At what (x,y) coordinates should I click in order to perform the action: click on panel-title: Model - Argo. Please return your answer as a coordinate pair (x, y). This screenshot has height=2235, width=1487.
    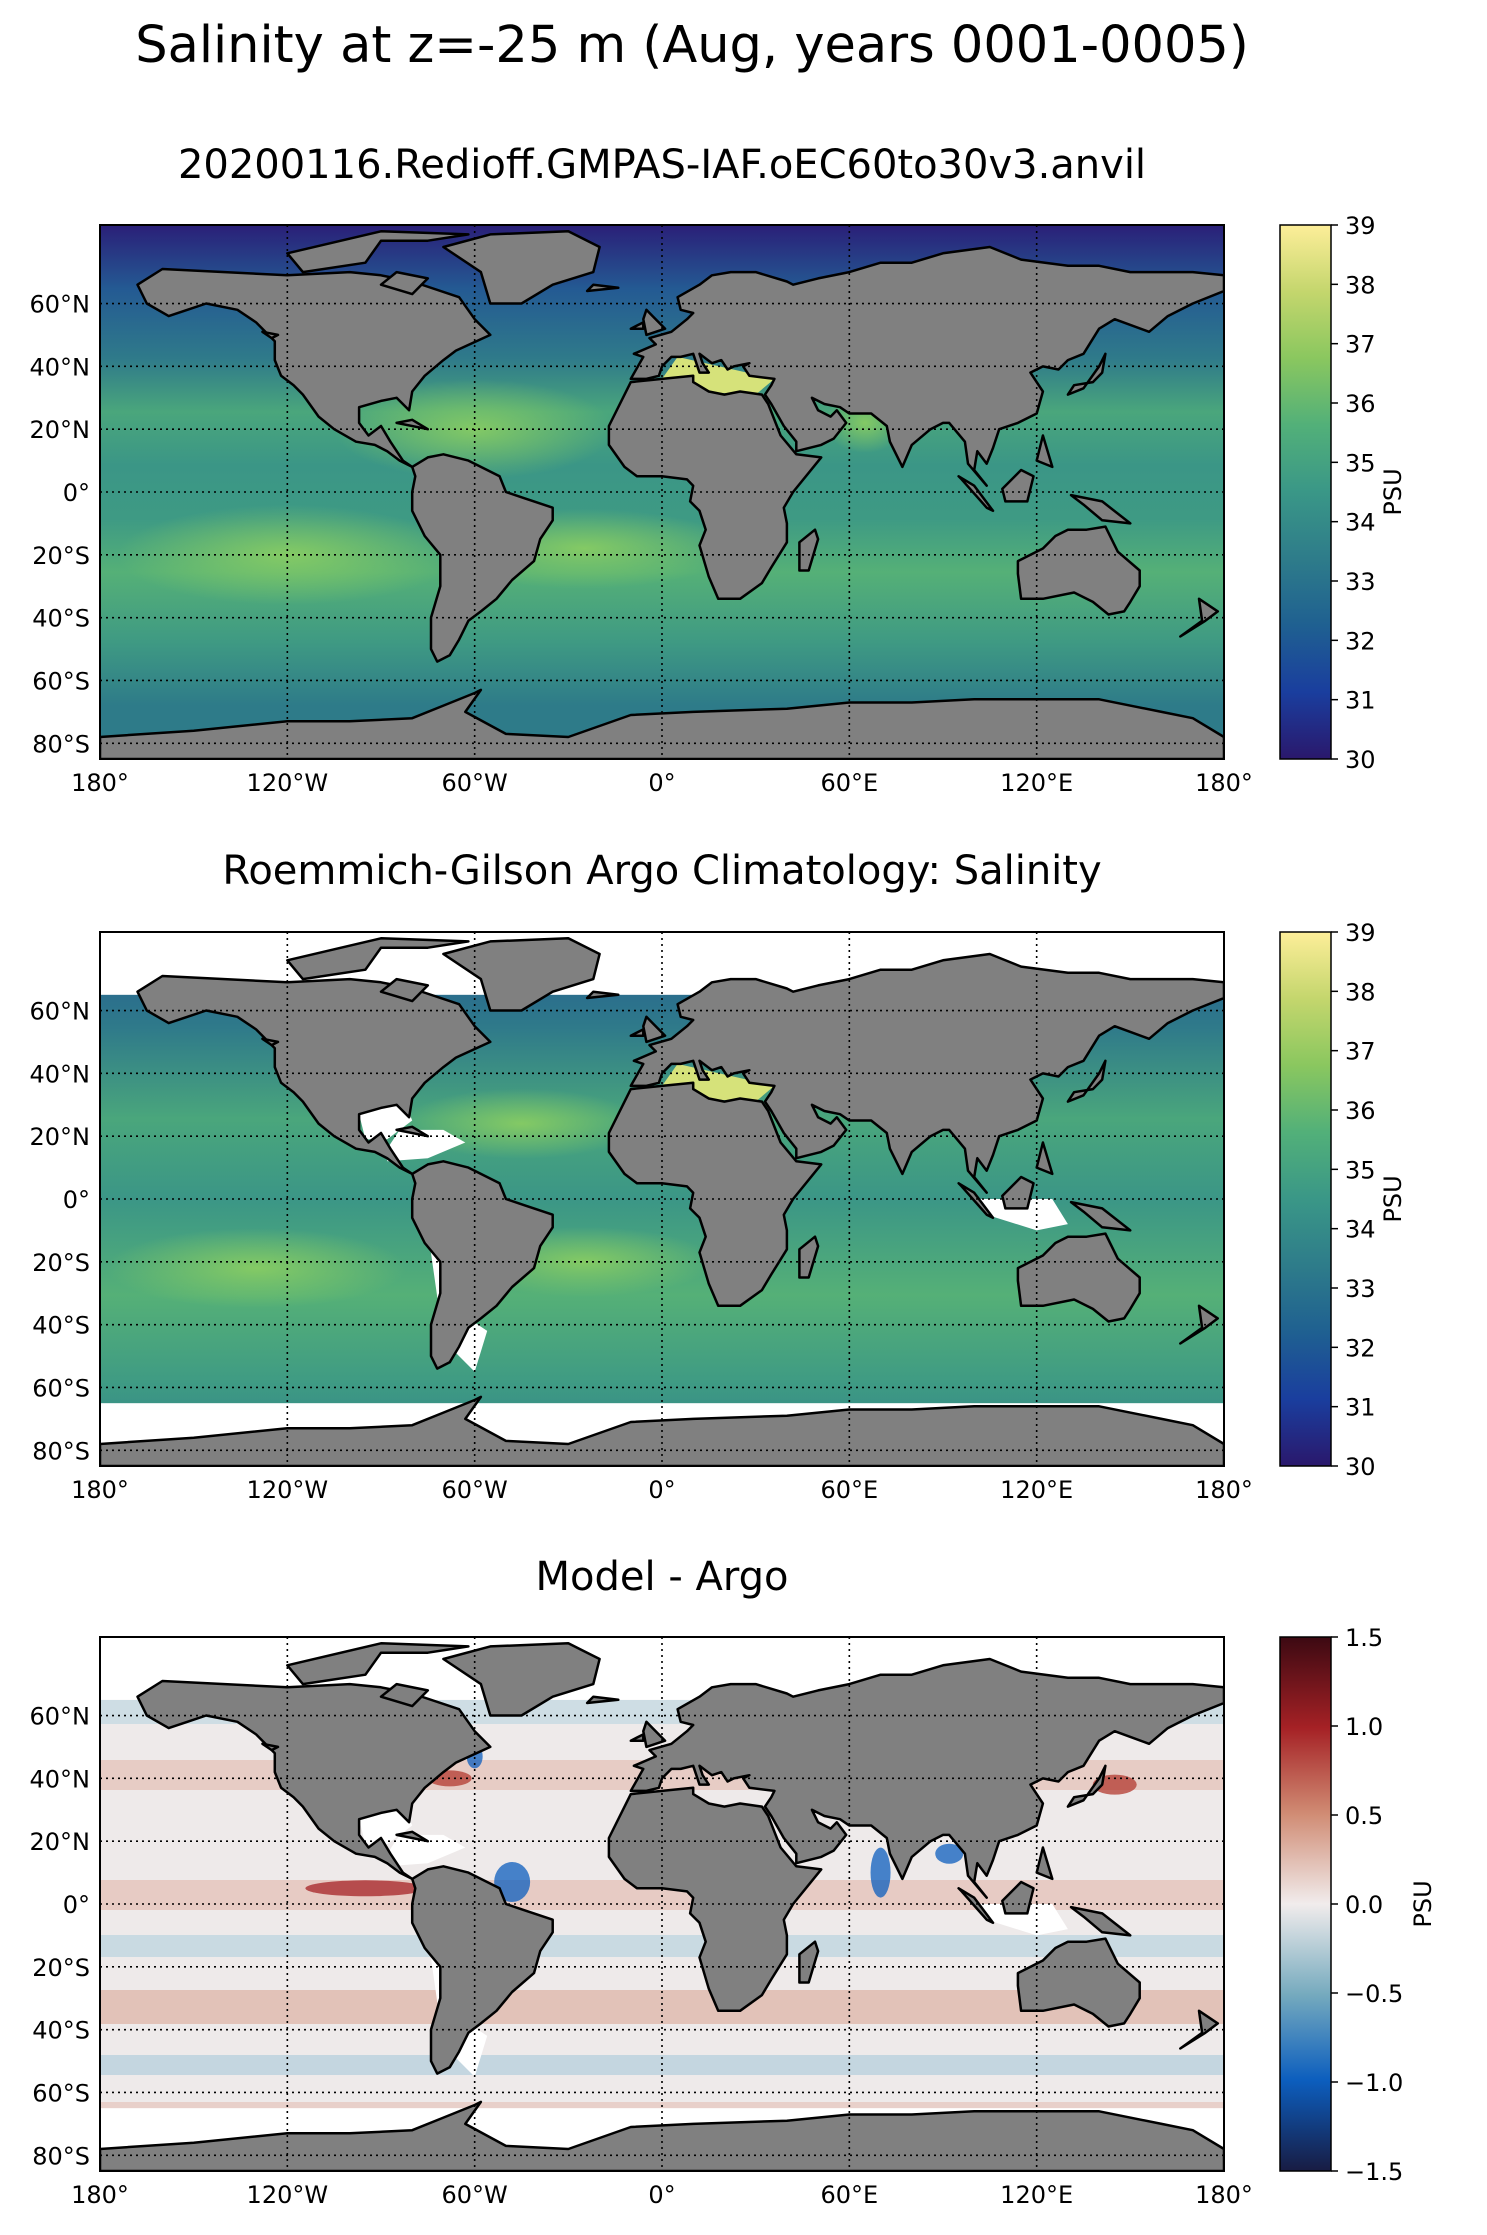
    Looking at the image, I should click on (662, 1577).